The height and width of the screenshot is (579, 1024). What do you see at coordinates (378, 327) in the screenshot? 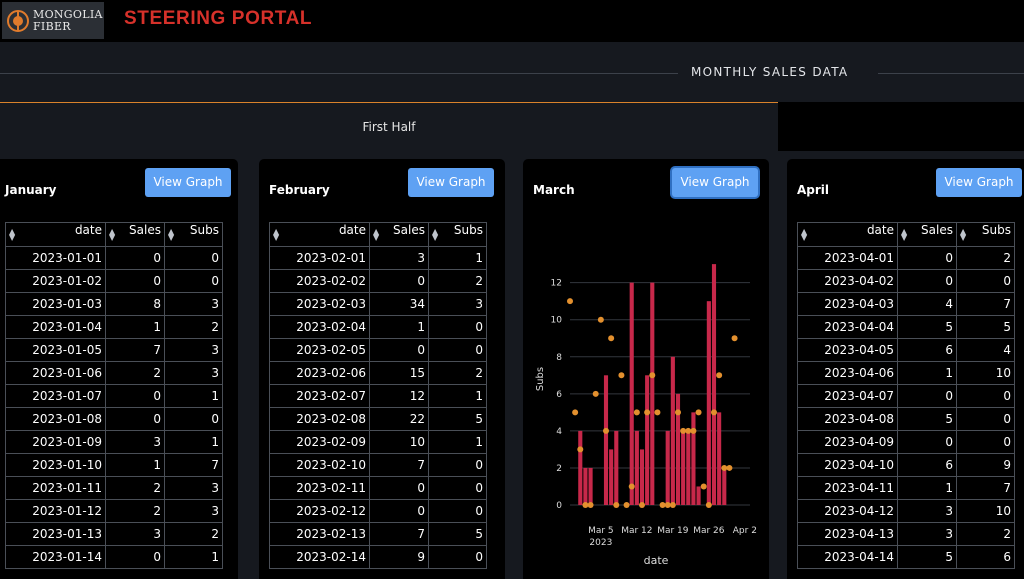
I see `table-row: 2023-02-04 1 0` at bounding box center [378, 327].